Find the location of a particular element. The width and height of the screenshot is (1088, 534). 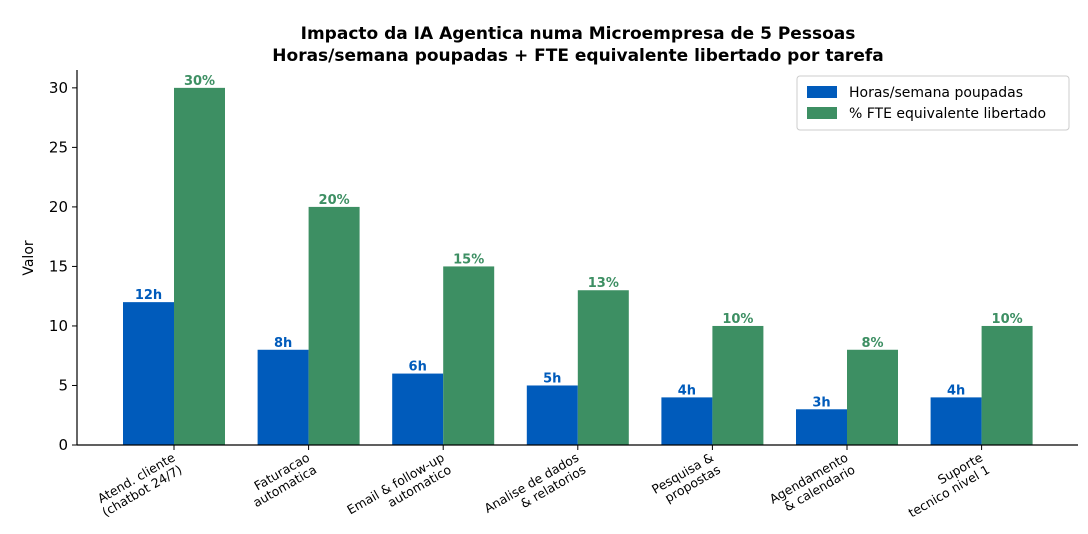

data-label-fte-0: 30% is located at coordinates (199, 81).